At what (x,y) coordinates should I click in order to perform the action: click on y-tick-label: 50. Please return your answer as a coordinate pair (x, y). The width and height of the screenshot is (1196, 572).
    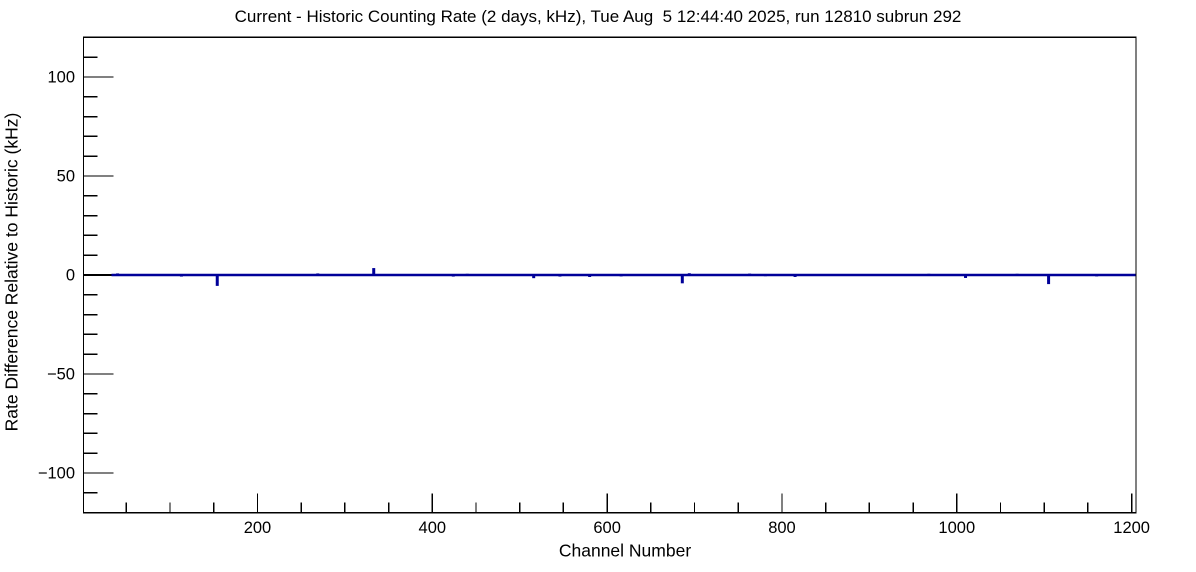
    Looking at the image, I should click on (66, 177).